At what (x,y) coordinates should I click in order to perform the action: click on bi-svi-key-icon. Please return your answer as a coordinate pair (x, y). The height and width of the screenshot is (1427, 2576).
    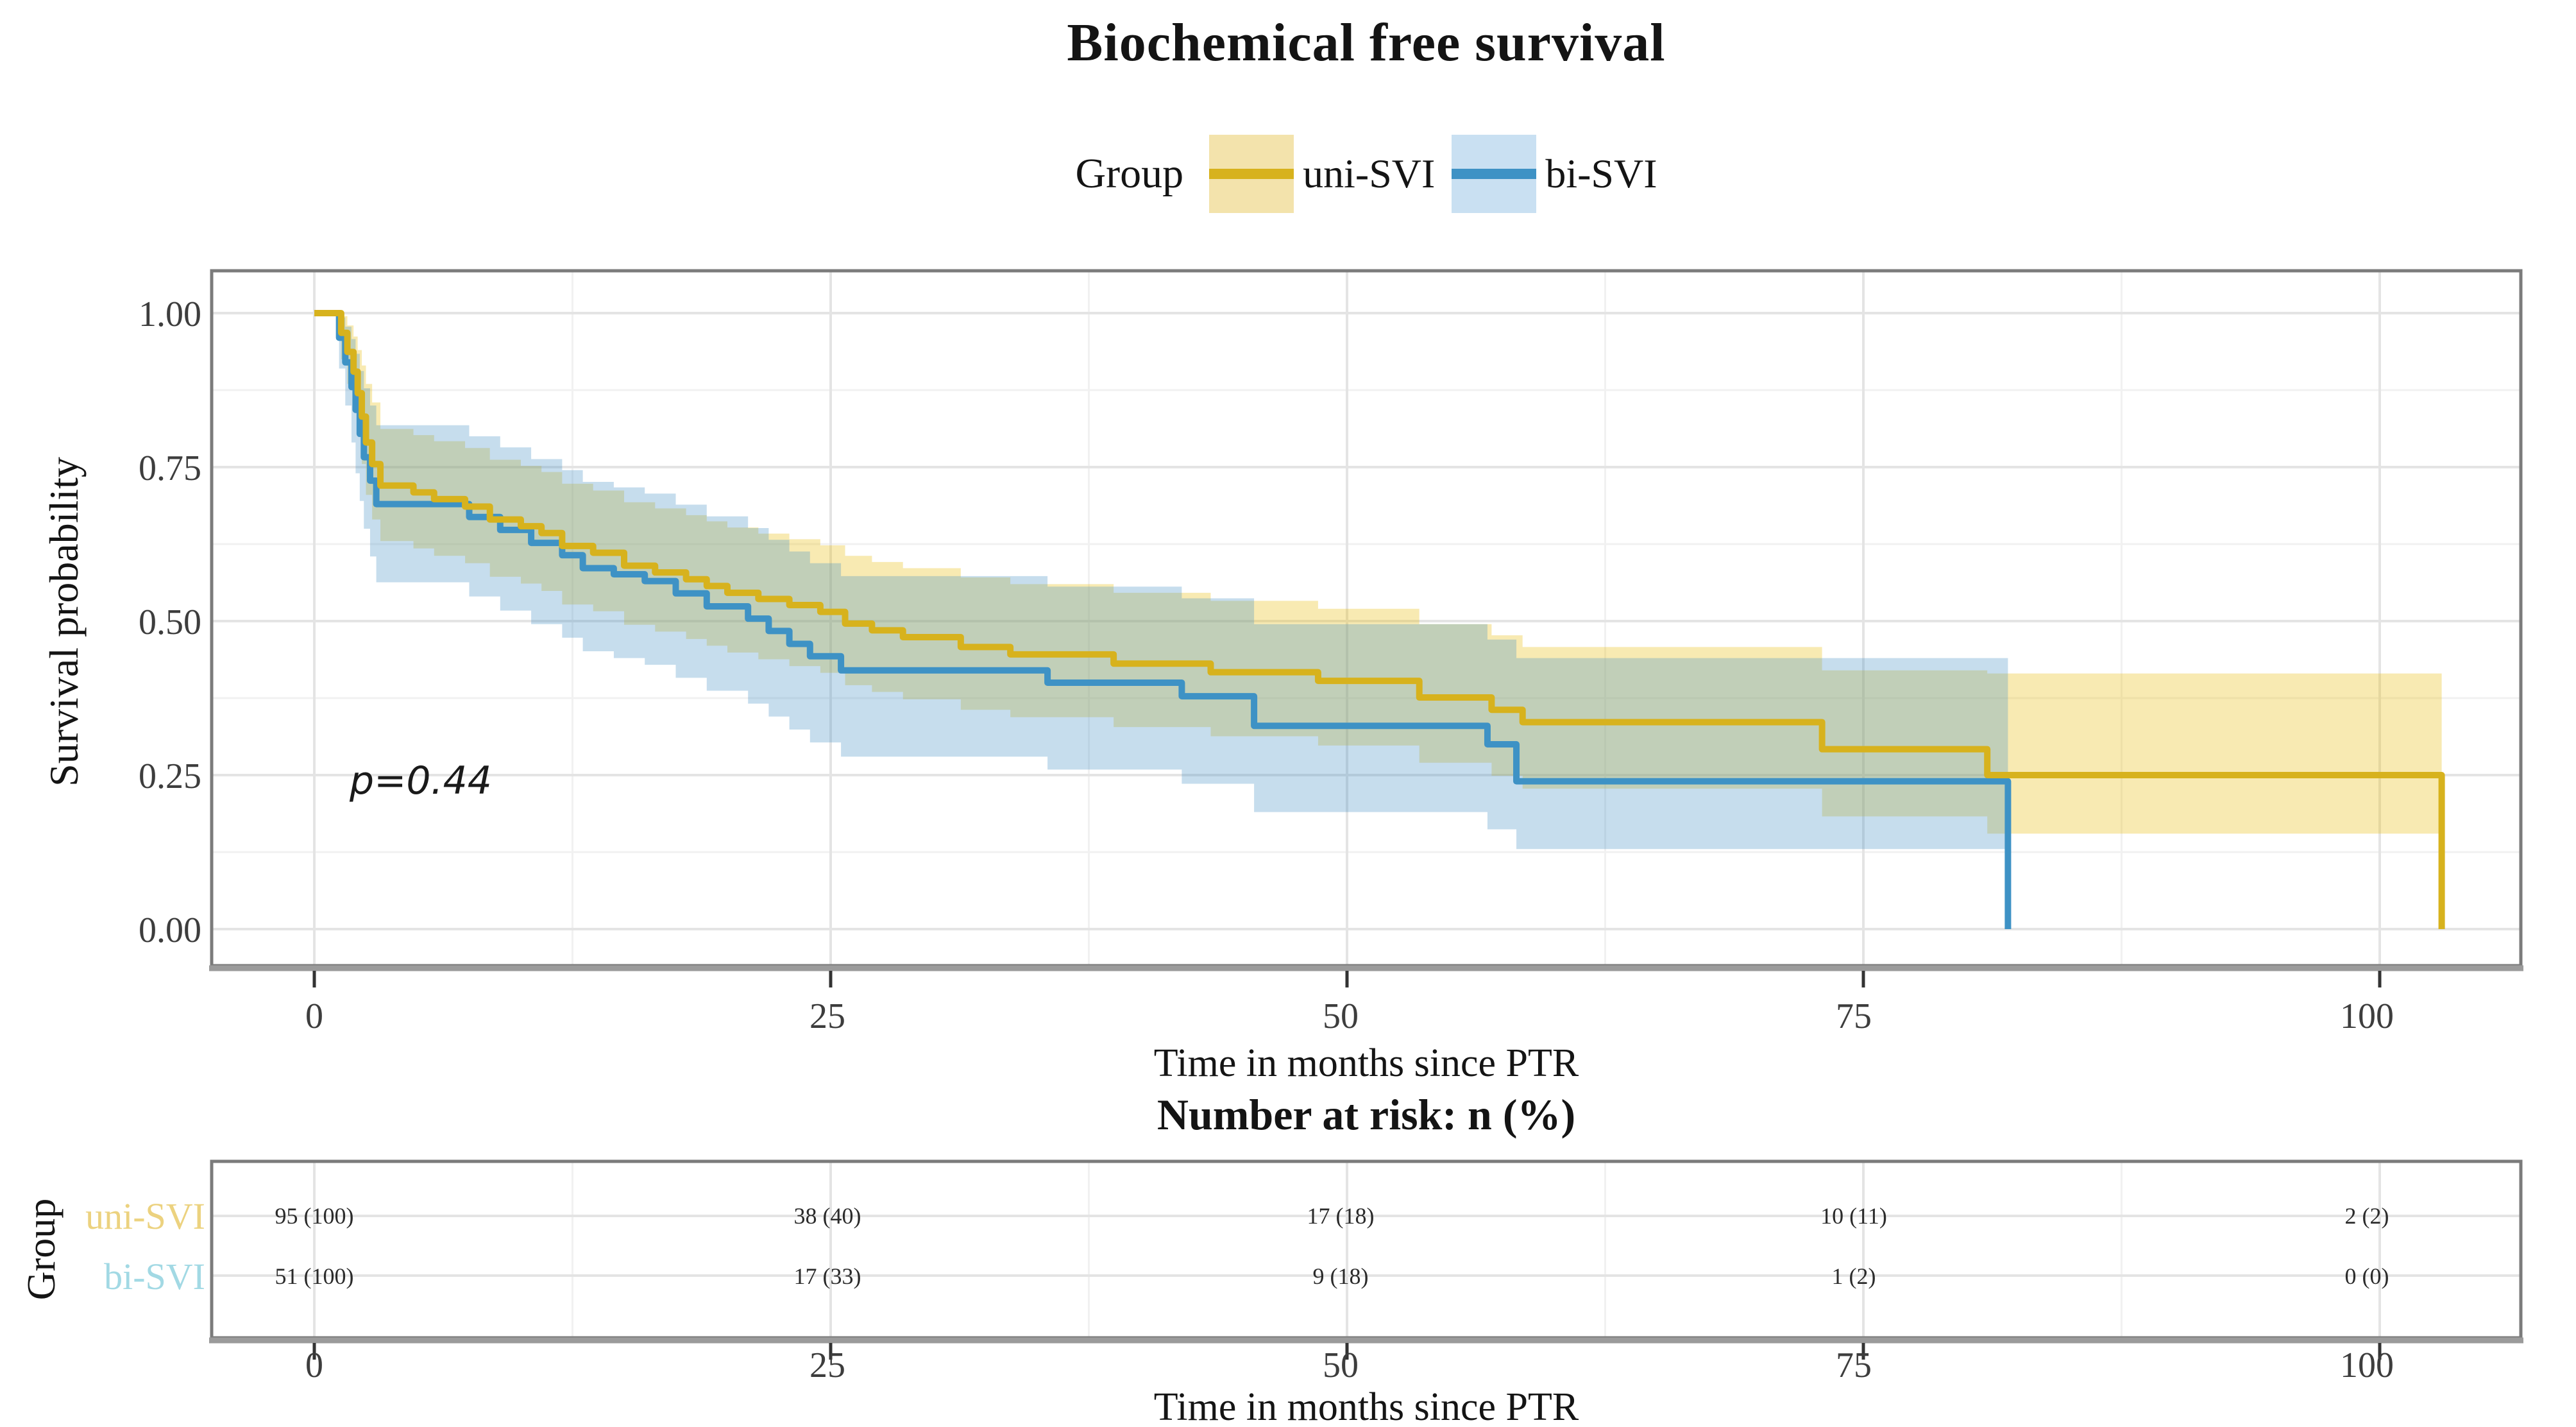
    Looking at the image, I should click on (1494, 174).